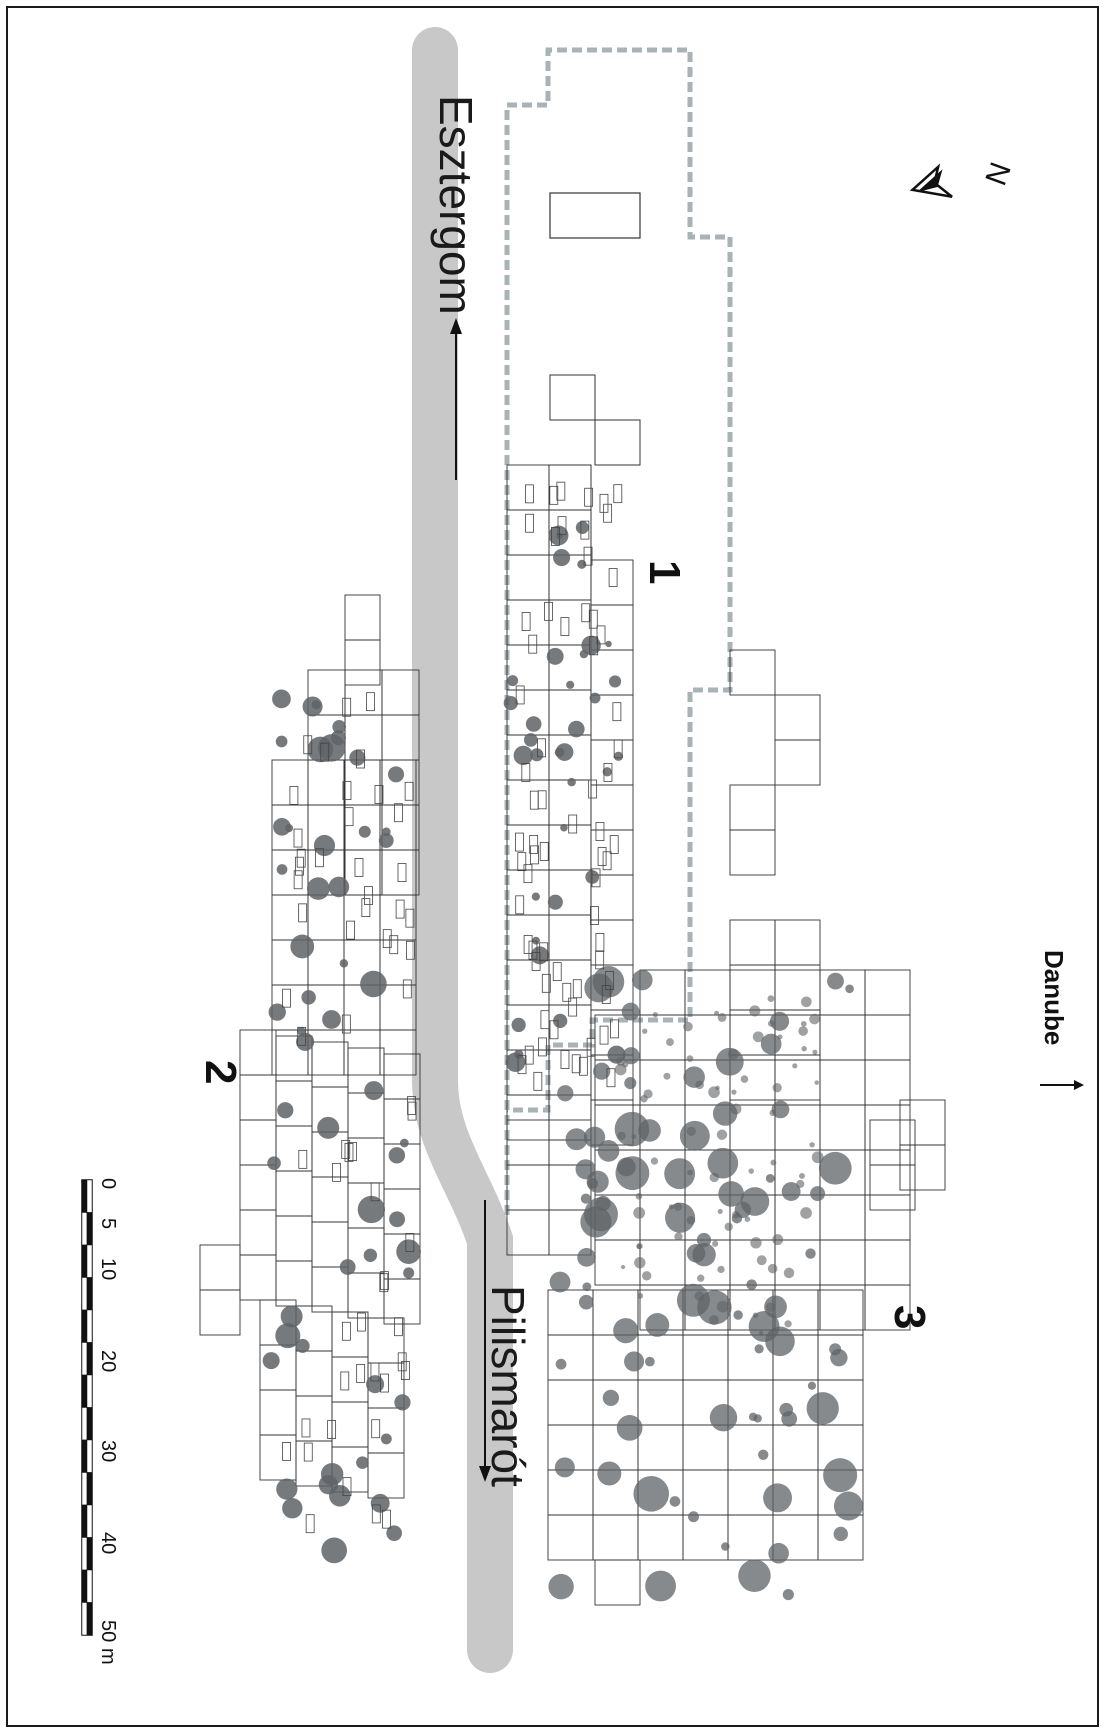  I want to click on river-direction-arrow, so click(1062, 1085).